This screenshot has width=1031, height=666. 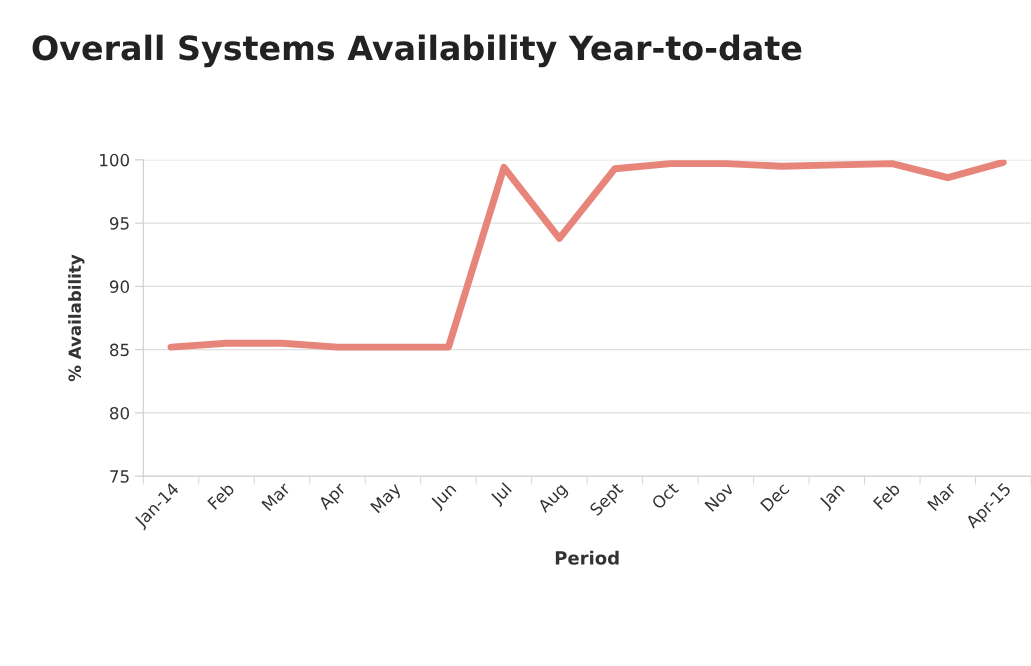 I want to click on x-tick-label: Jul, so click(x=502, y=495).